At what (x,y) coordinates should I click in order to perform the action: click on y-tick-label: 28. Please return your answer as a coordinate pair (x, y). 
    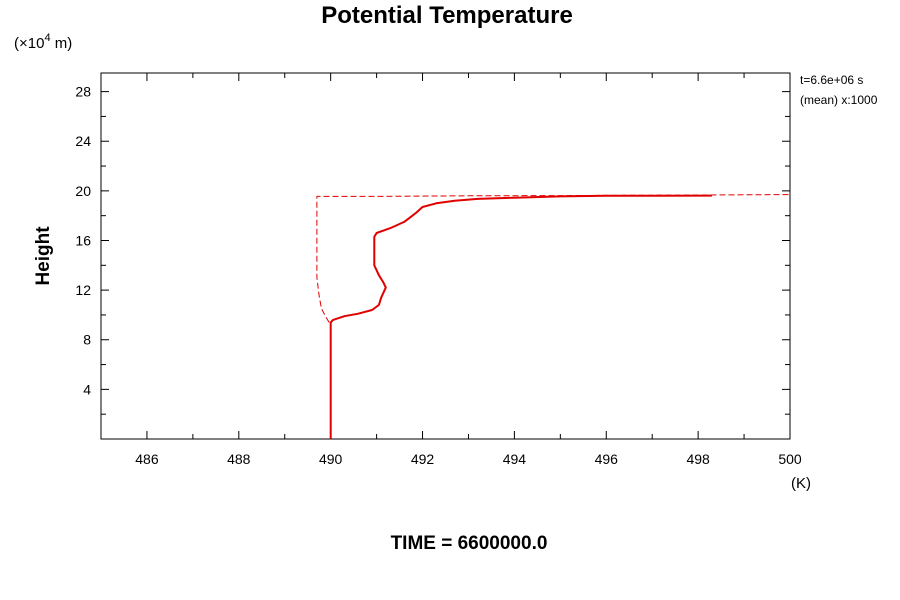
    Looking at the image, I should click on (83, 92).